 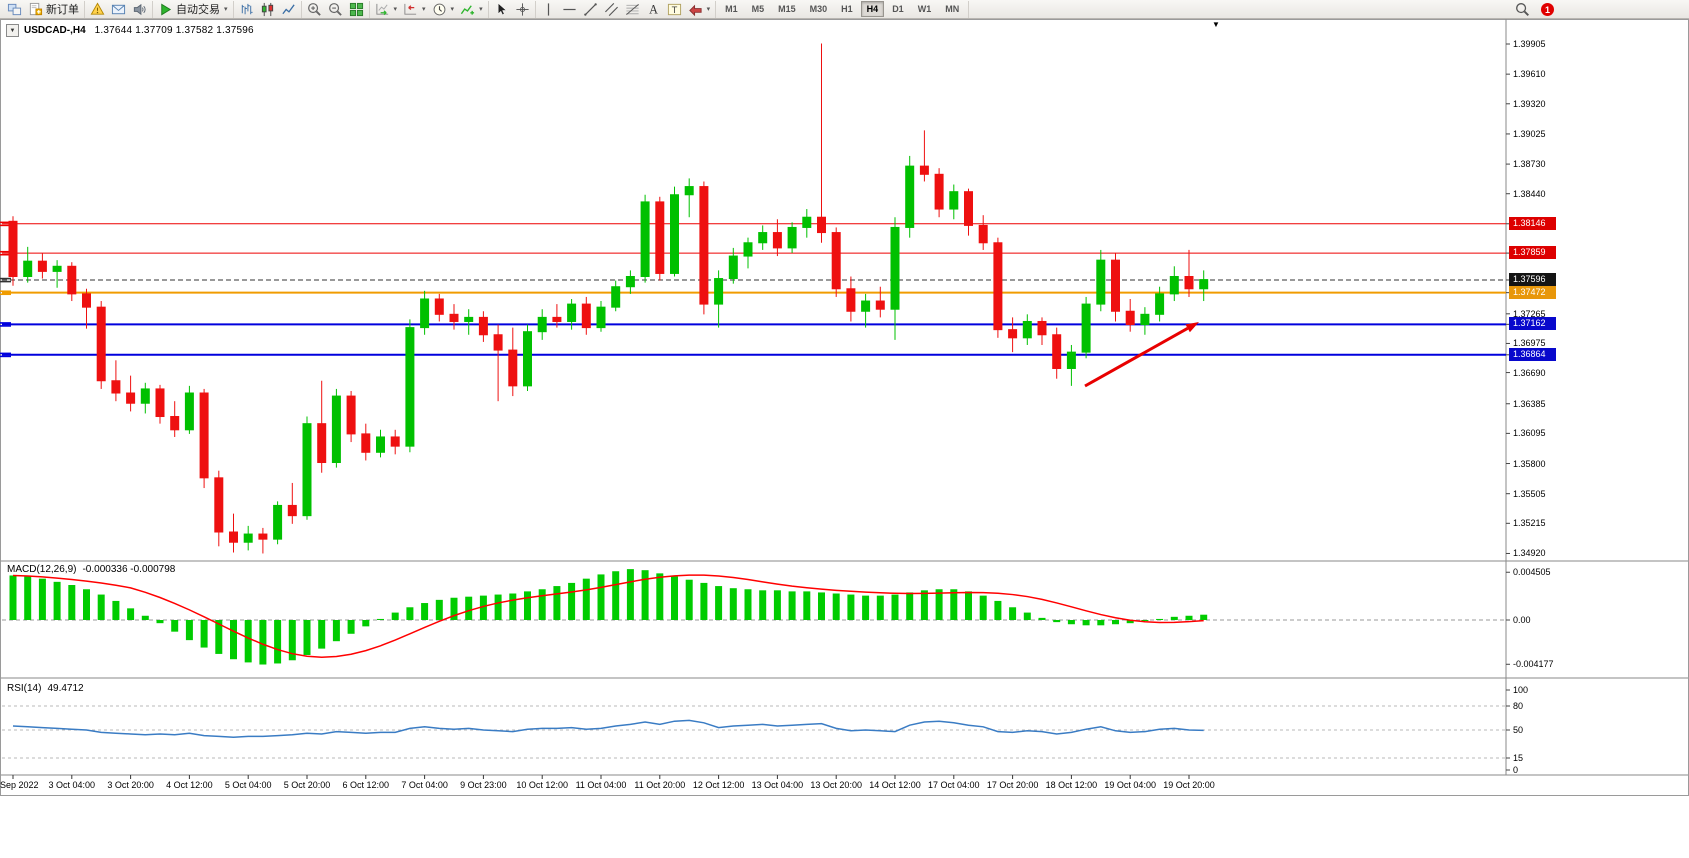 What do you see at coordinates (386, 9) in the screenshot?
I see `auto-scroll-icon: ▾` at bounding box center [386, 9].